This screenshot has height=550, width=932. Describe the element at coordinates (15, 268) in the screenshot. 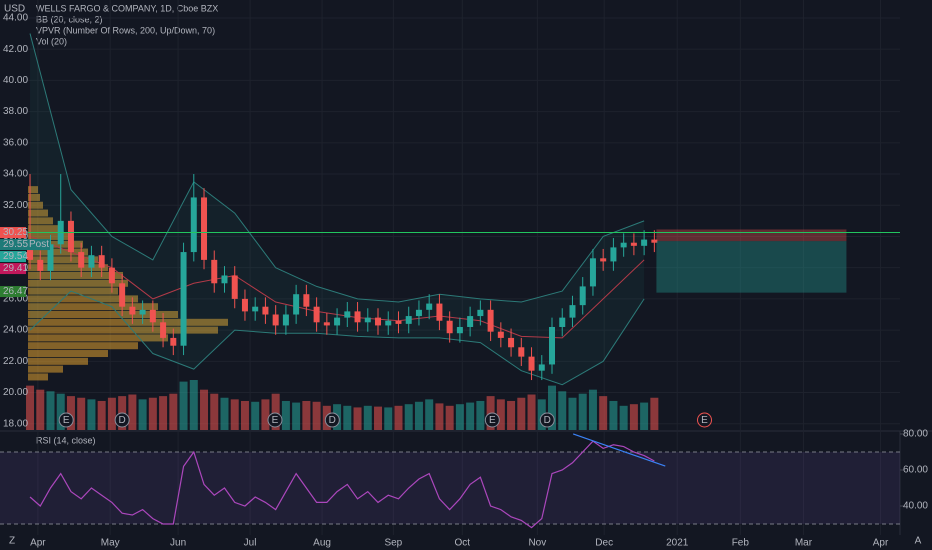

I see `price-tag-label: 29.41` at that location.